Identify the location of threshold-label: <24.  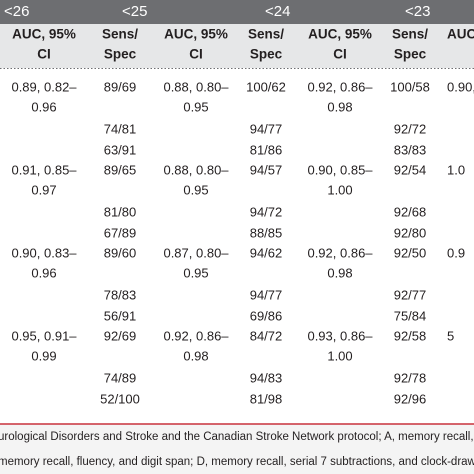
(277, 11).